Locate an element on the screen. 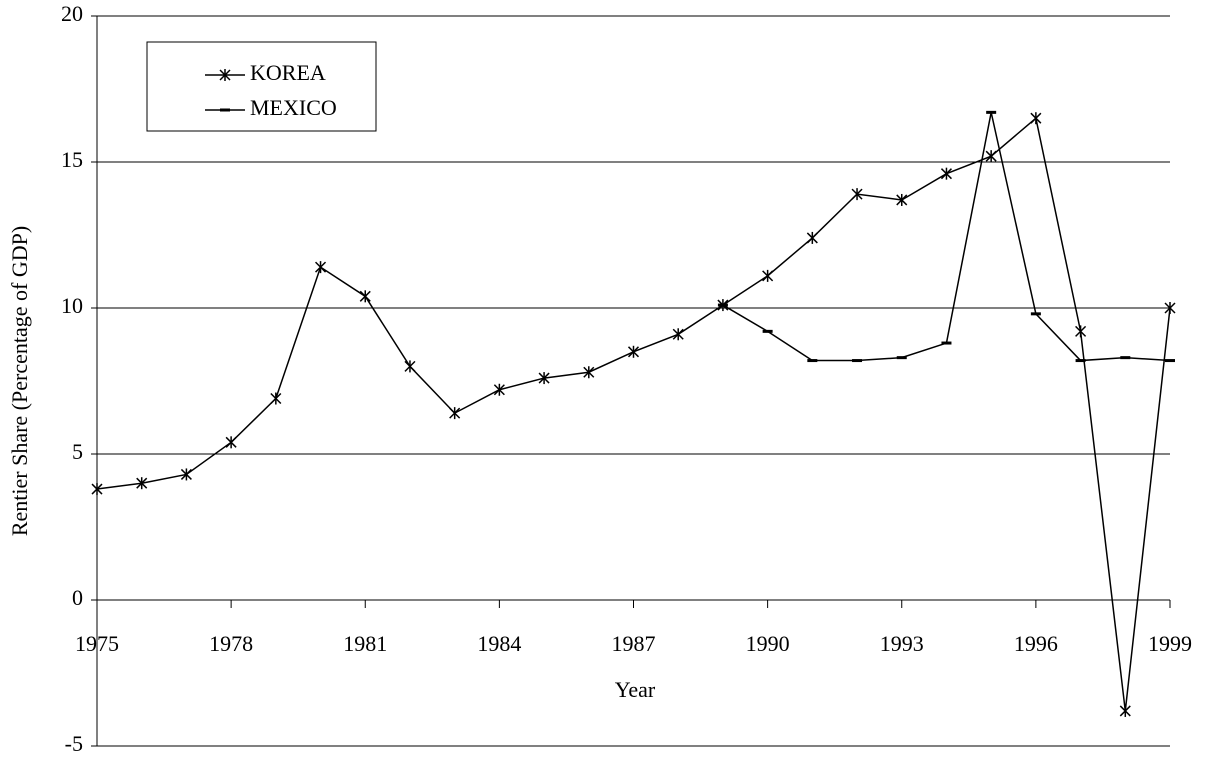 Image resolution: width=1205 pixels, height=765 pixels. x-tick-label: 1990 is located at coordinates (768, 643).